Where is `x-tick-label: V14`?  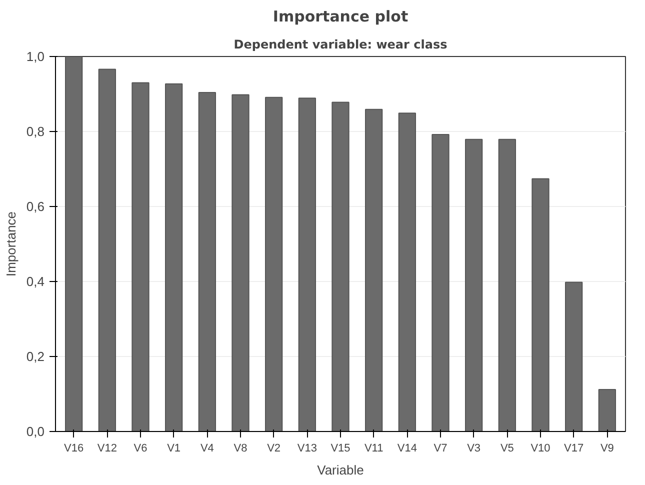 x-tick-label: V14 is located at coordinates (407, 448).